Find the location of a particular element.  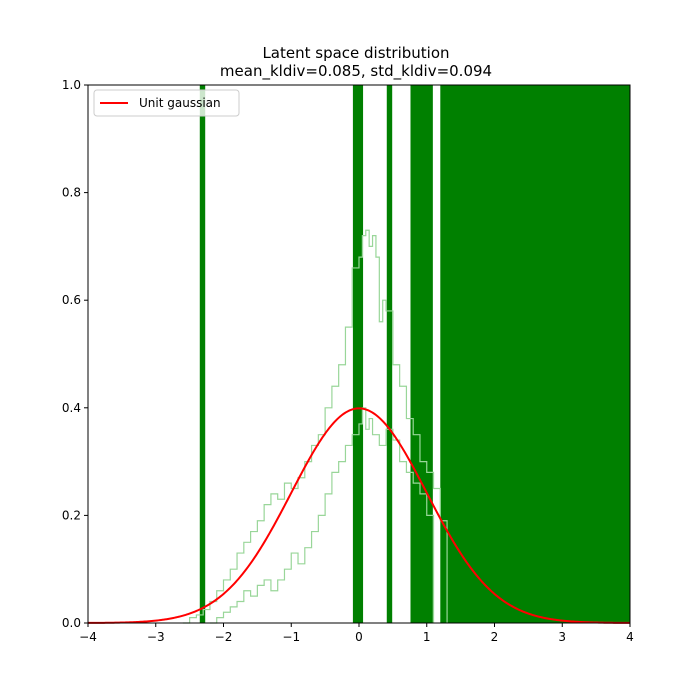

legend: Unit gaussian is located at coordinates (166, 103).